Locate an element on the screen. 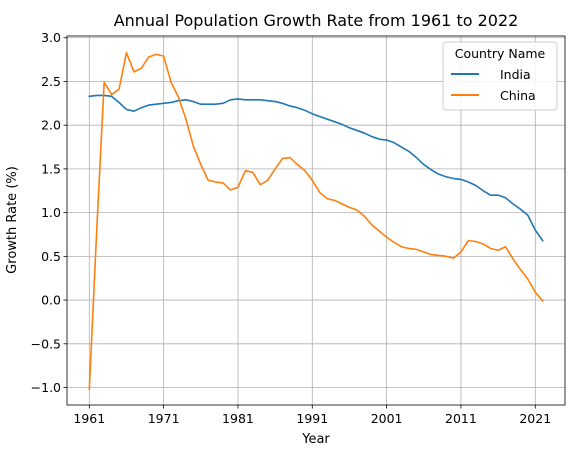 Image resolution: width=571 pixels, height=451 pixels. x-tick-label: 1961 is located at coordinates (89, 418).